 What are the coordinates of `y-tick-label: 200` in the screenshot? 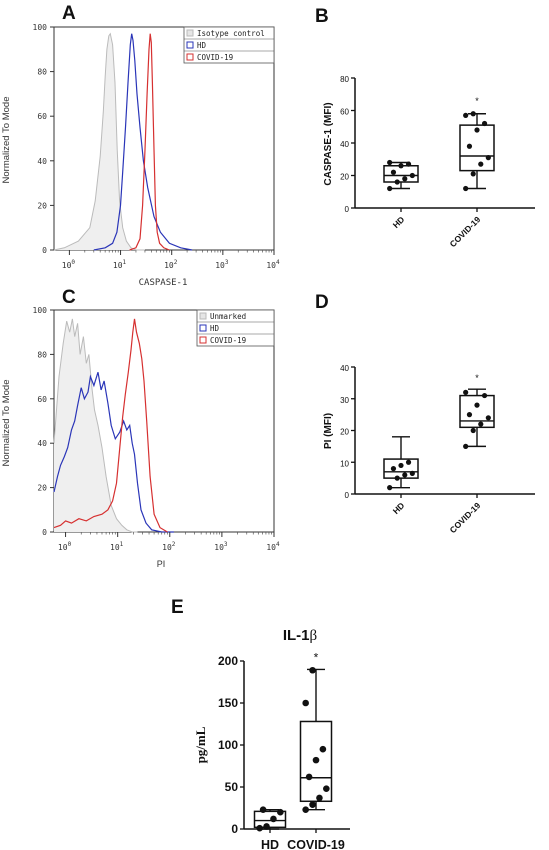 It's located at (228, 661).